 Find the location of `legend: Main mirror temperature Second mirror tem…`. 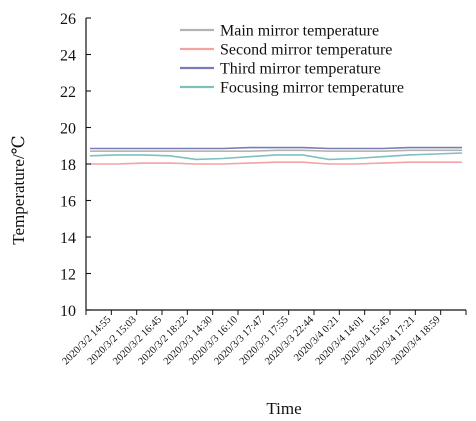

legend: Main mirror temperature Second mirror tem… is located at coordinates (292, 60).